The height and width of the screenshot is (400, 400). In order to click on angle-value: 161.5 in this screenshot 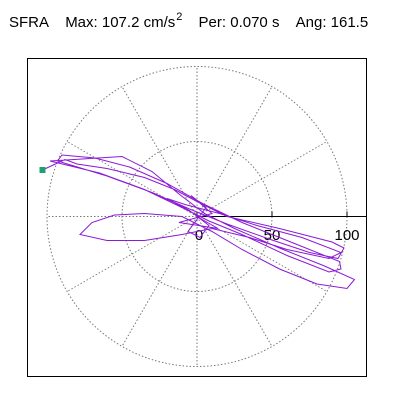, I will do `click(349, 22)`.